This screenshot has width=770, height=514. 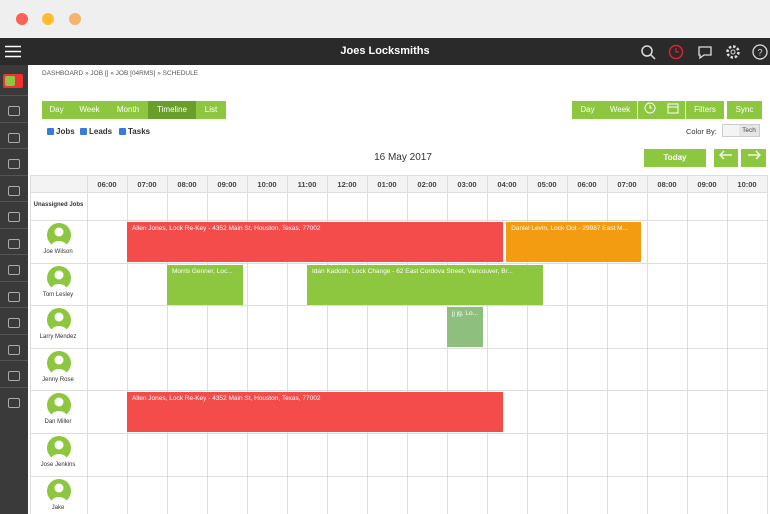 I want to click on view-button: Week, so click(x=89, y=110).